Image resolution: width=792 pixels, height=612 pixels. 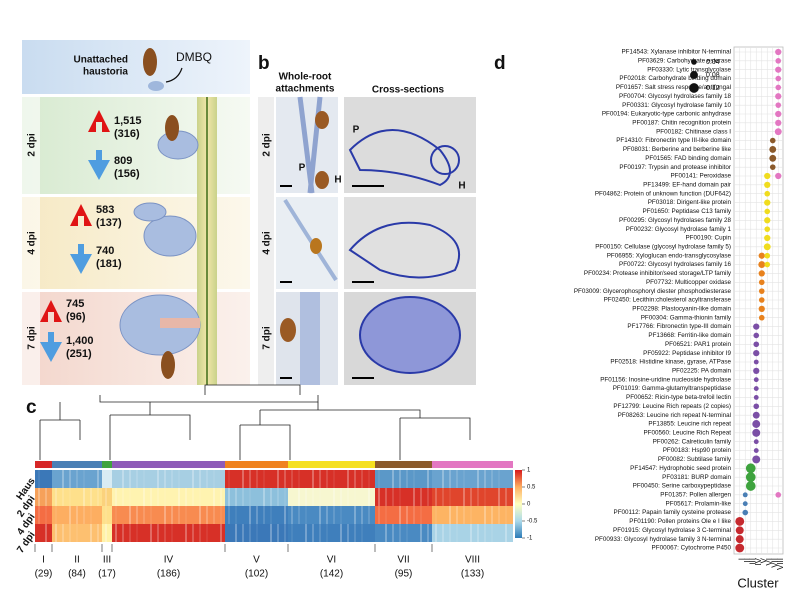 I want to click on row-label: 2 dpi, so click(x=267, y=145).